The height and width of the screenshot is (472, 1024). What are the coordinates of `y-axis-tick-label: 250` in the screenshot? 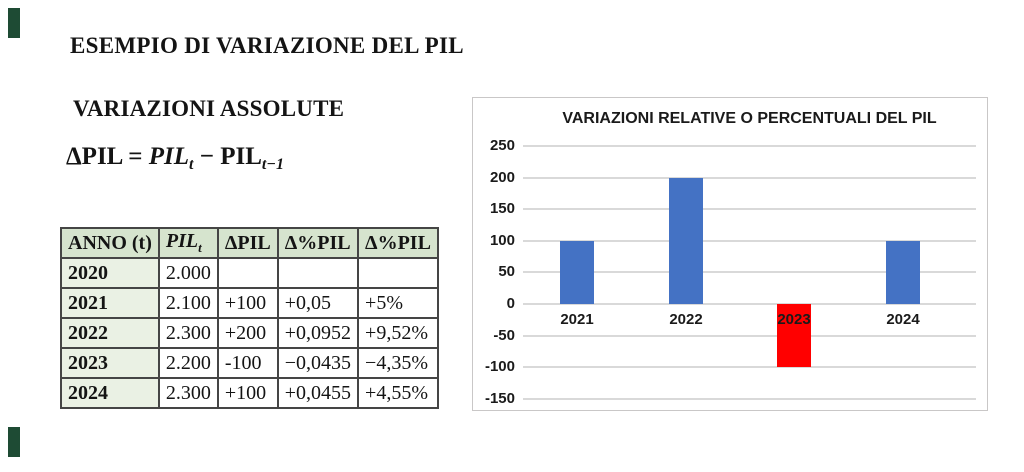 It's located at (502, 145).